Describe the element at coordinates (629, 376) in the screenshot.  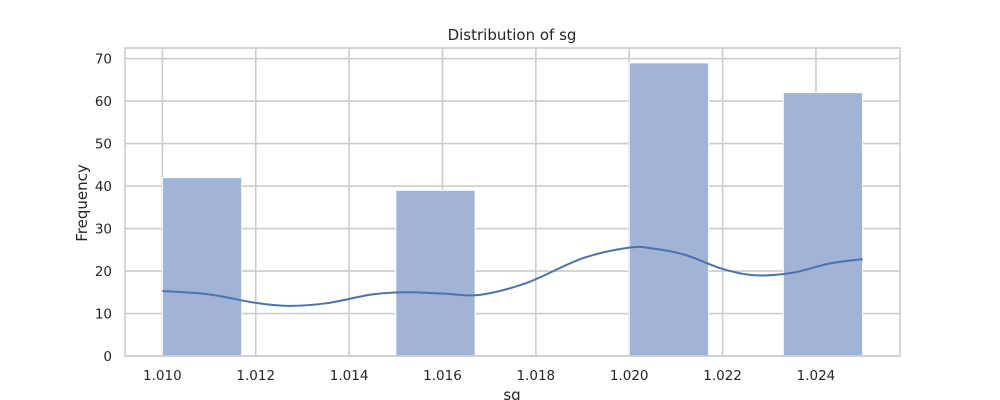
I see `x-tick-label: 1.020` at that location.